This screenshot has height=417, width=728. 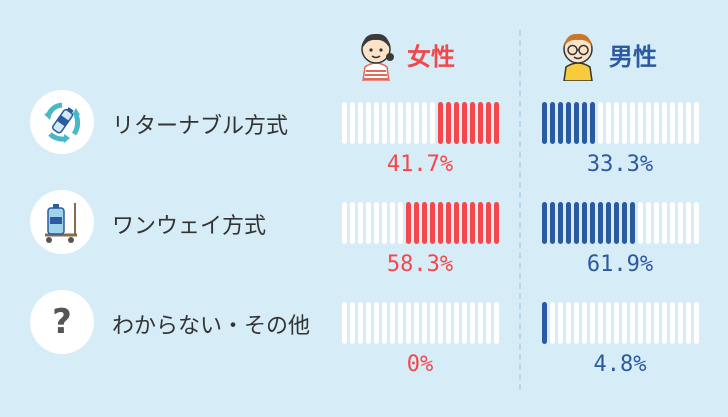 What do you see at coordinates (420, 123) in the screenshot?
I see `bar-female-returnable` at bounding box center [420, 123].